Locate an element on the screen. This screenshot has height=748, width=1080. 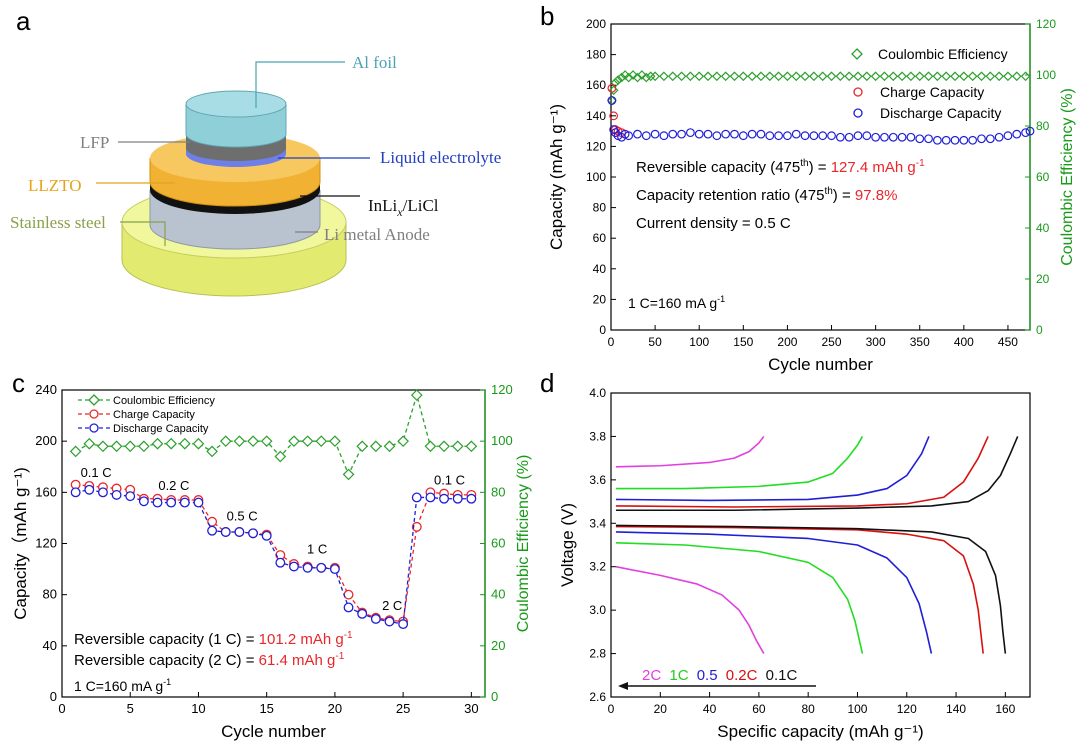
curve-d-1c-discharge is located at coordinates (739, 598).